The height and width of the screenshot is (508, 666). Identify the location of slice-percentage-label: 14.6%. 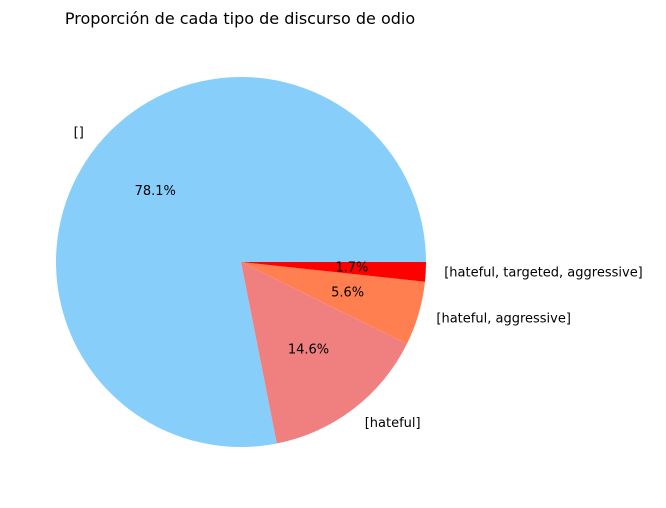
(308, 350).